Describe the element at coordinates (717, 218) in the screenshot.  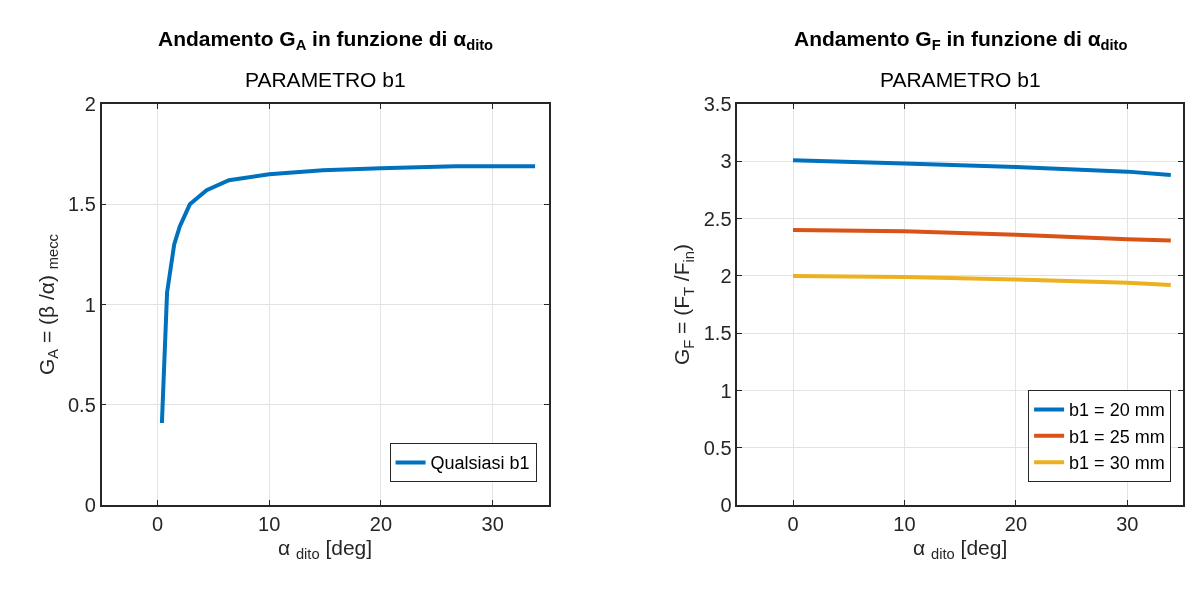
I see `y-tick-label: 2.5` at that location.